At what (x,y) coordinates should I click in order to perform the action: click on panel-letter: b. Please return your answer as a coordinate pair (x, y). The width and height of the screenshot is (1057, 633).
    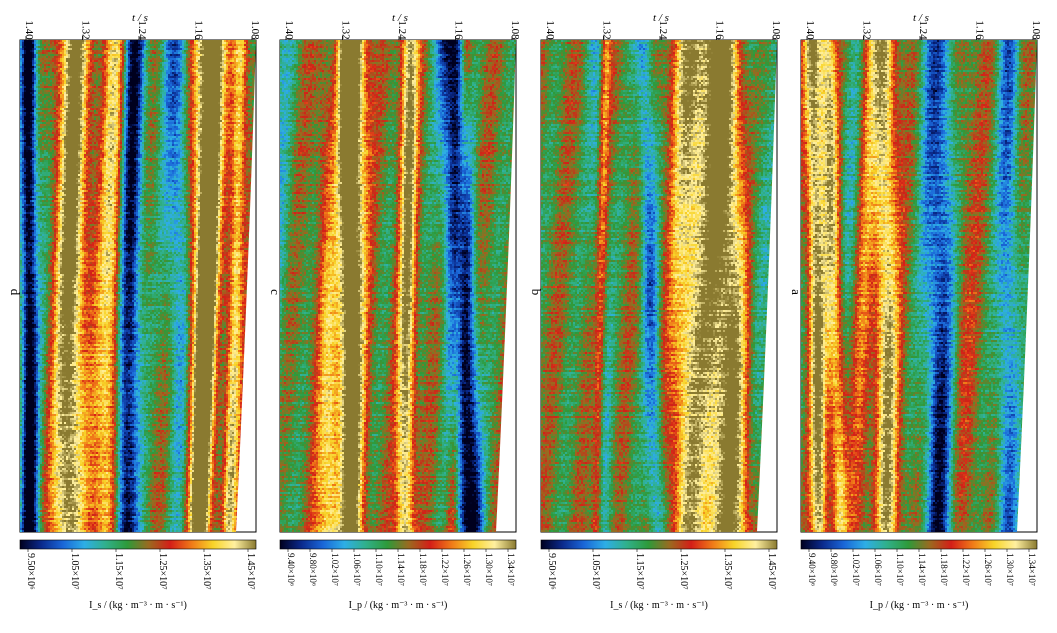
    Looking at the image, I should click on (536, 292).